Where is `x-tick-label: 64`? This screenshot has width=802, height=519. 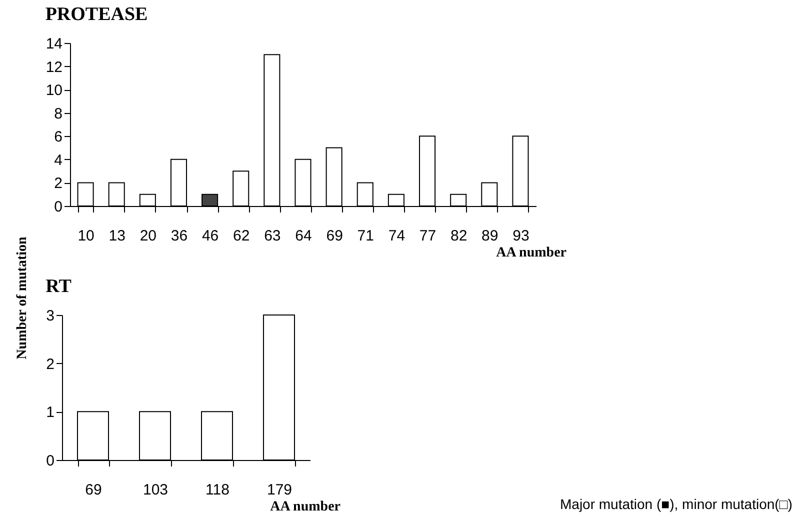 x-tick-label: 64 is located at coordinates (303, 236).